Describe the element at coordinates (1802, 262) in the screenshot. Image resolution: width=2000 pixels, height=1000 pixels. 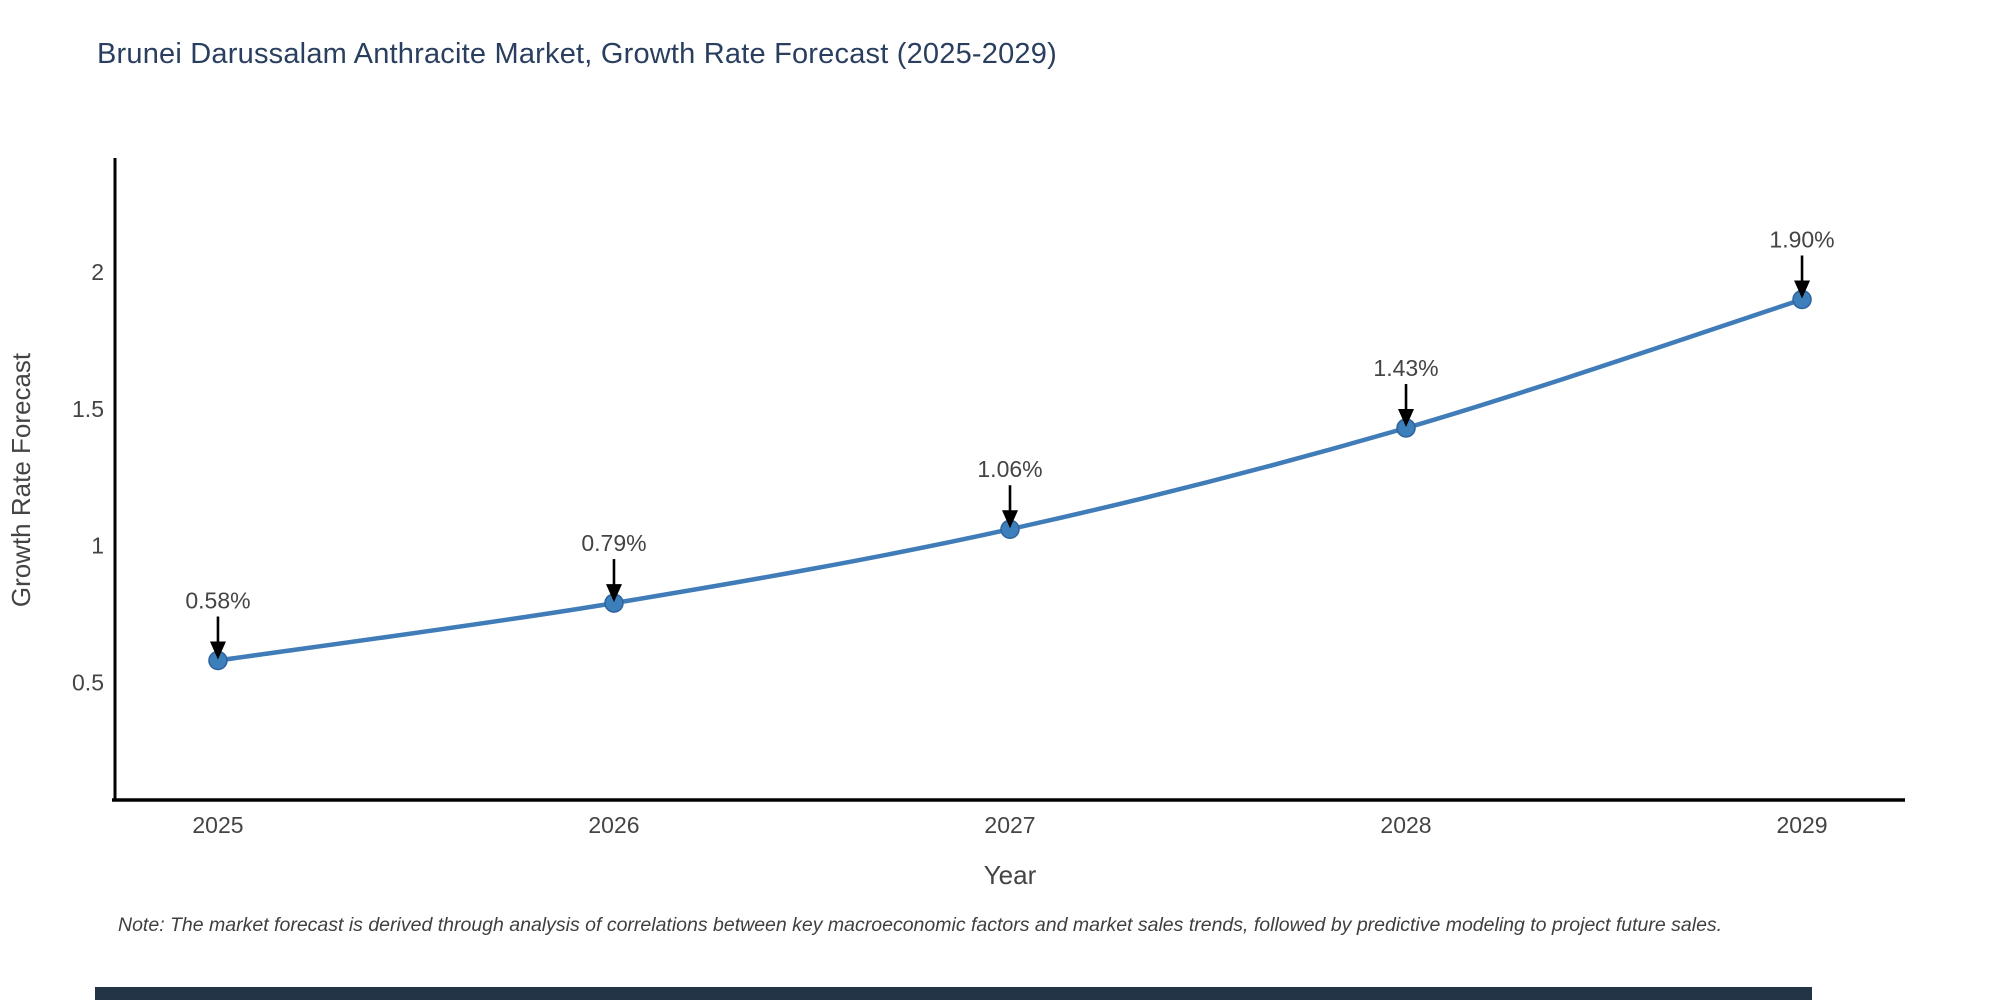
I see `point-annotation: 1.90%` at that location.